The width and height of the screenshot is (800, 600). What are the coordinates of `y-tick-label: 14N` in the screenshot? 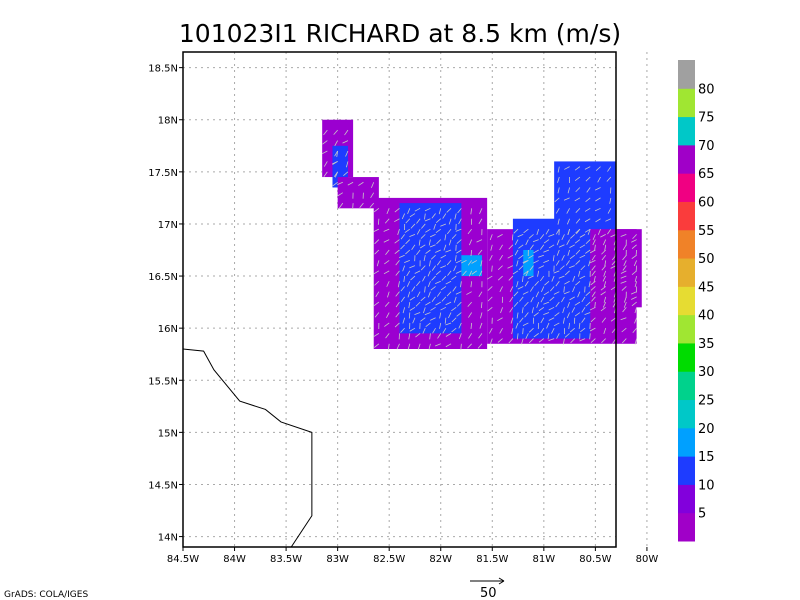 It's located at (168, 538).